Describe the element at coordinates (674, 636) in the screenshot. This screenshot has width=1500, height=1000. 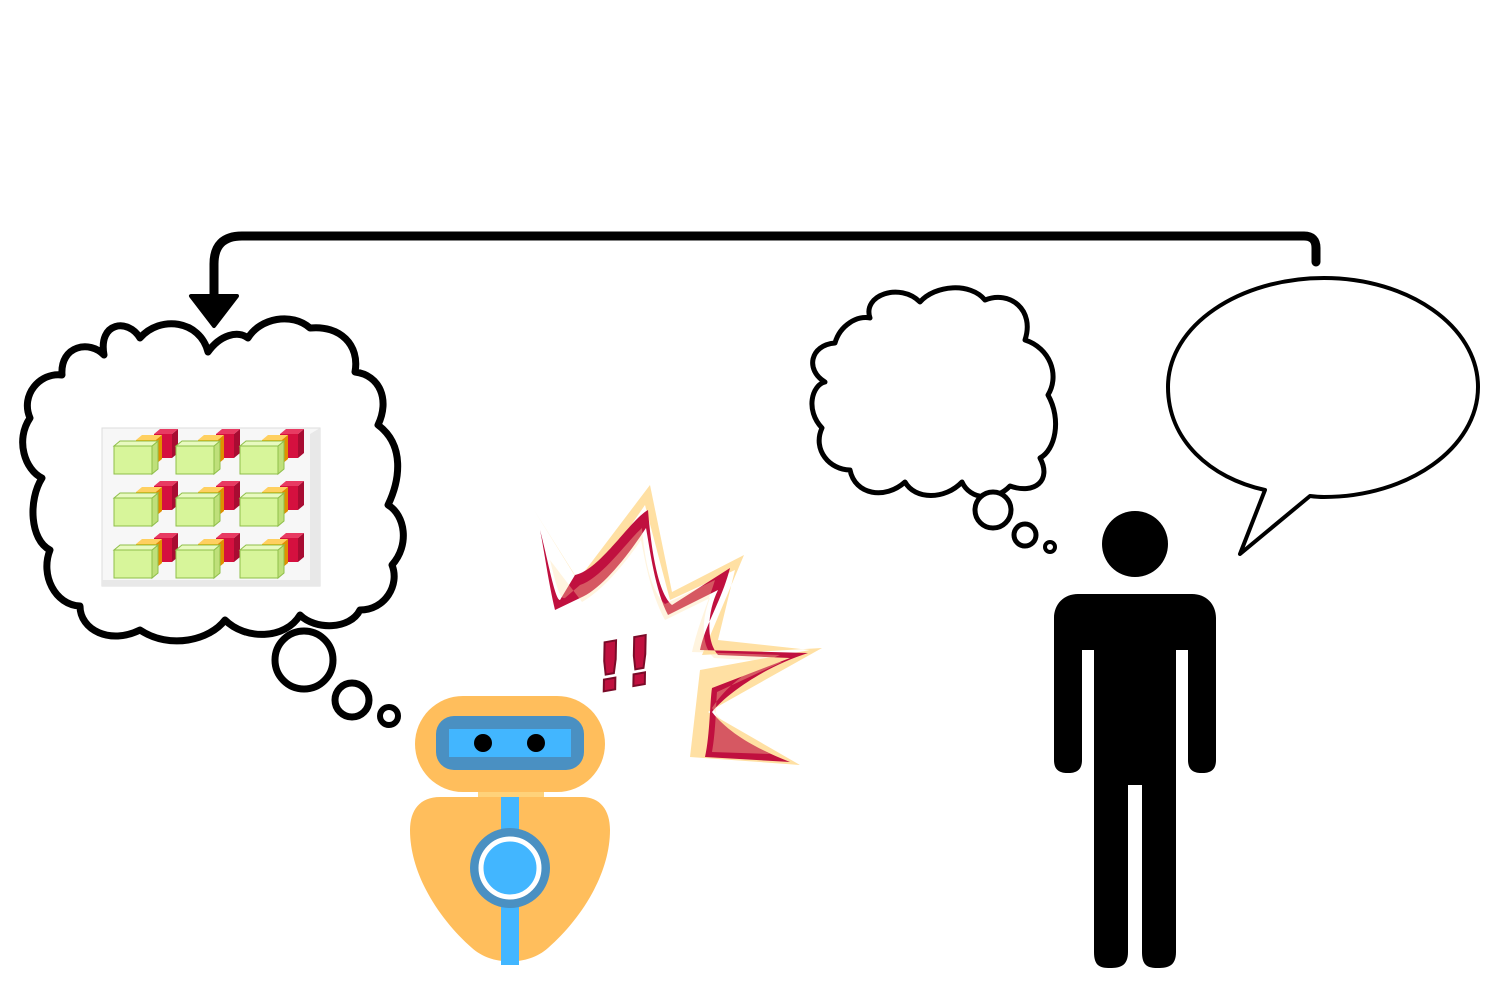
I see `burst-inner` at that location.